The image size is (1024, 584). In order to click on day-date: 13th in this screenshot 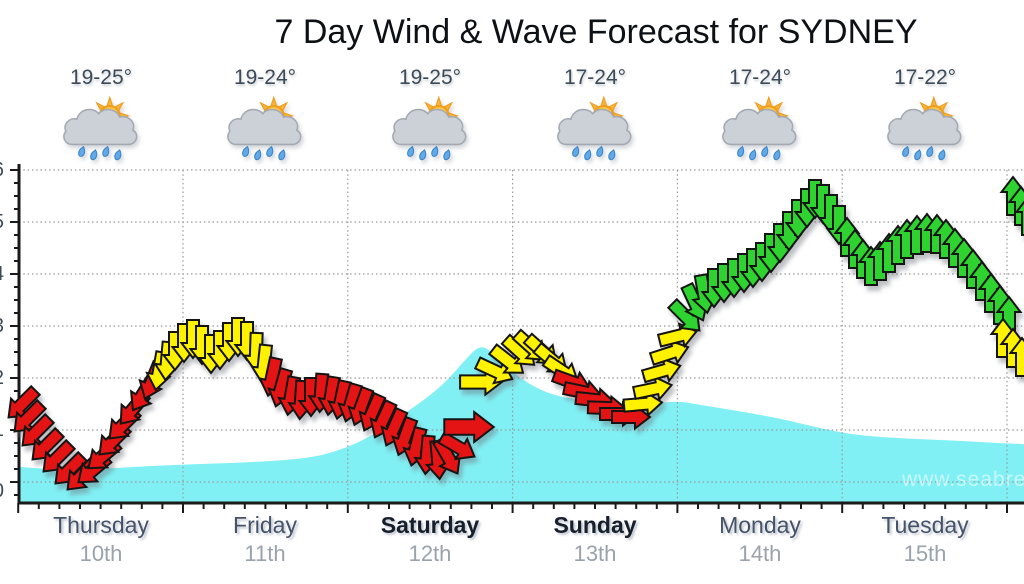, I will do `click(595, 553)`.